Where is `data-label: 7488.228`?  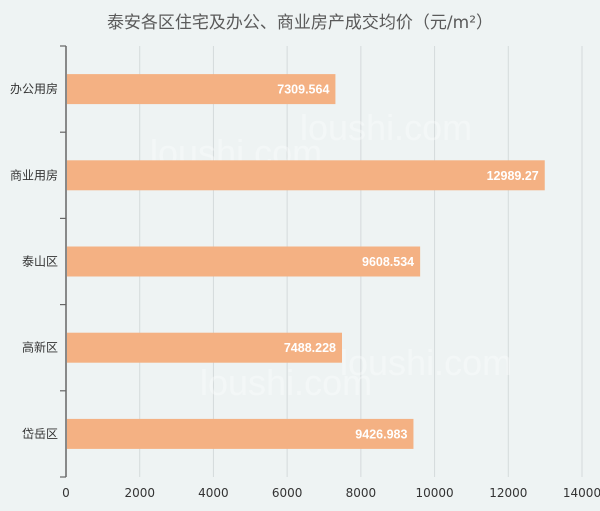
data-label: 7488.228 is located at coordinates (310, 348).